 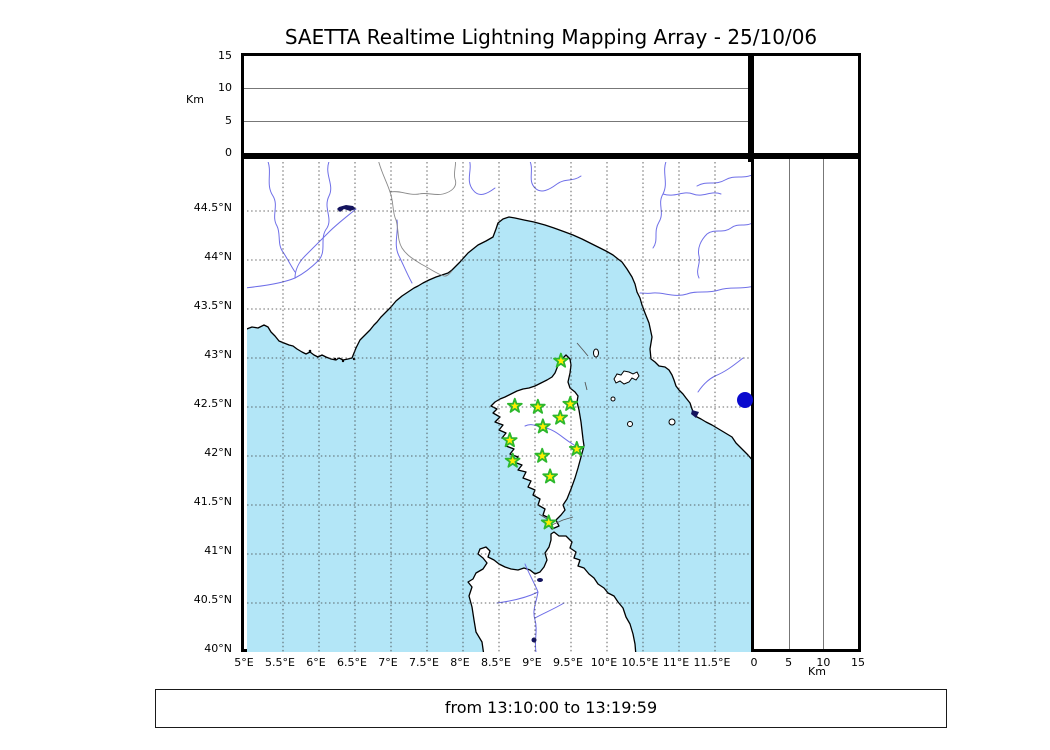 What do you see at coordinates (212, 403) in the screenshot?
I see `lat-tick-label: 42.5°N` at bounding box center [212, 403].